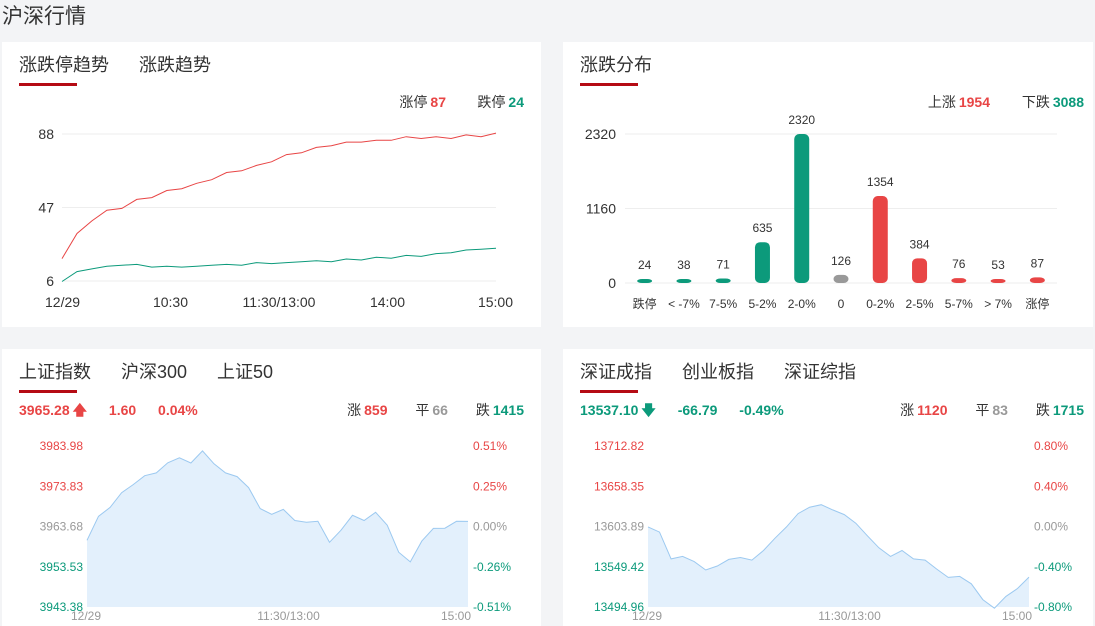  What do you see at coordinates (46, 134) in the screenshot?
I see `y-tick-label: 88` at bounding box center [46, 134].